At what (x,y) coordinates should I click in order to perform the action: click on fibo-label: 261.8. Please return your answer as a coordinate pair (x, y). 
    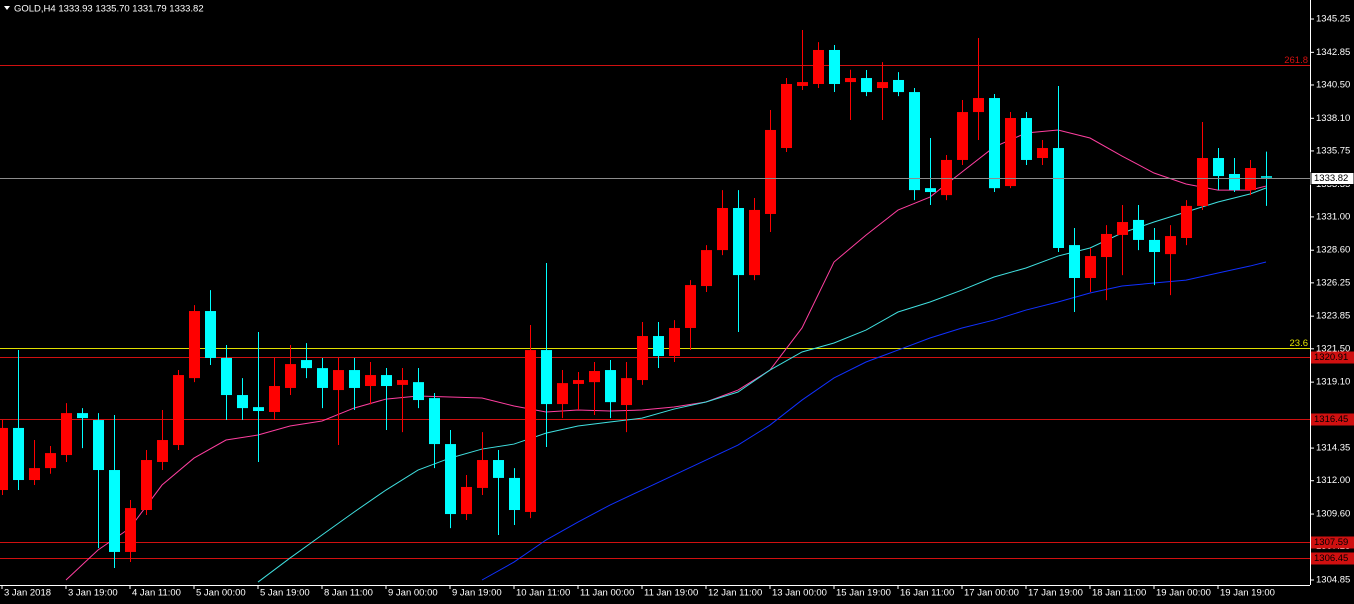
    Looking at the image, I should click on (1296, 60).